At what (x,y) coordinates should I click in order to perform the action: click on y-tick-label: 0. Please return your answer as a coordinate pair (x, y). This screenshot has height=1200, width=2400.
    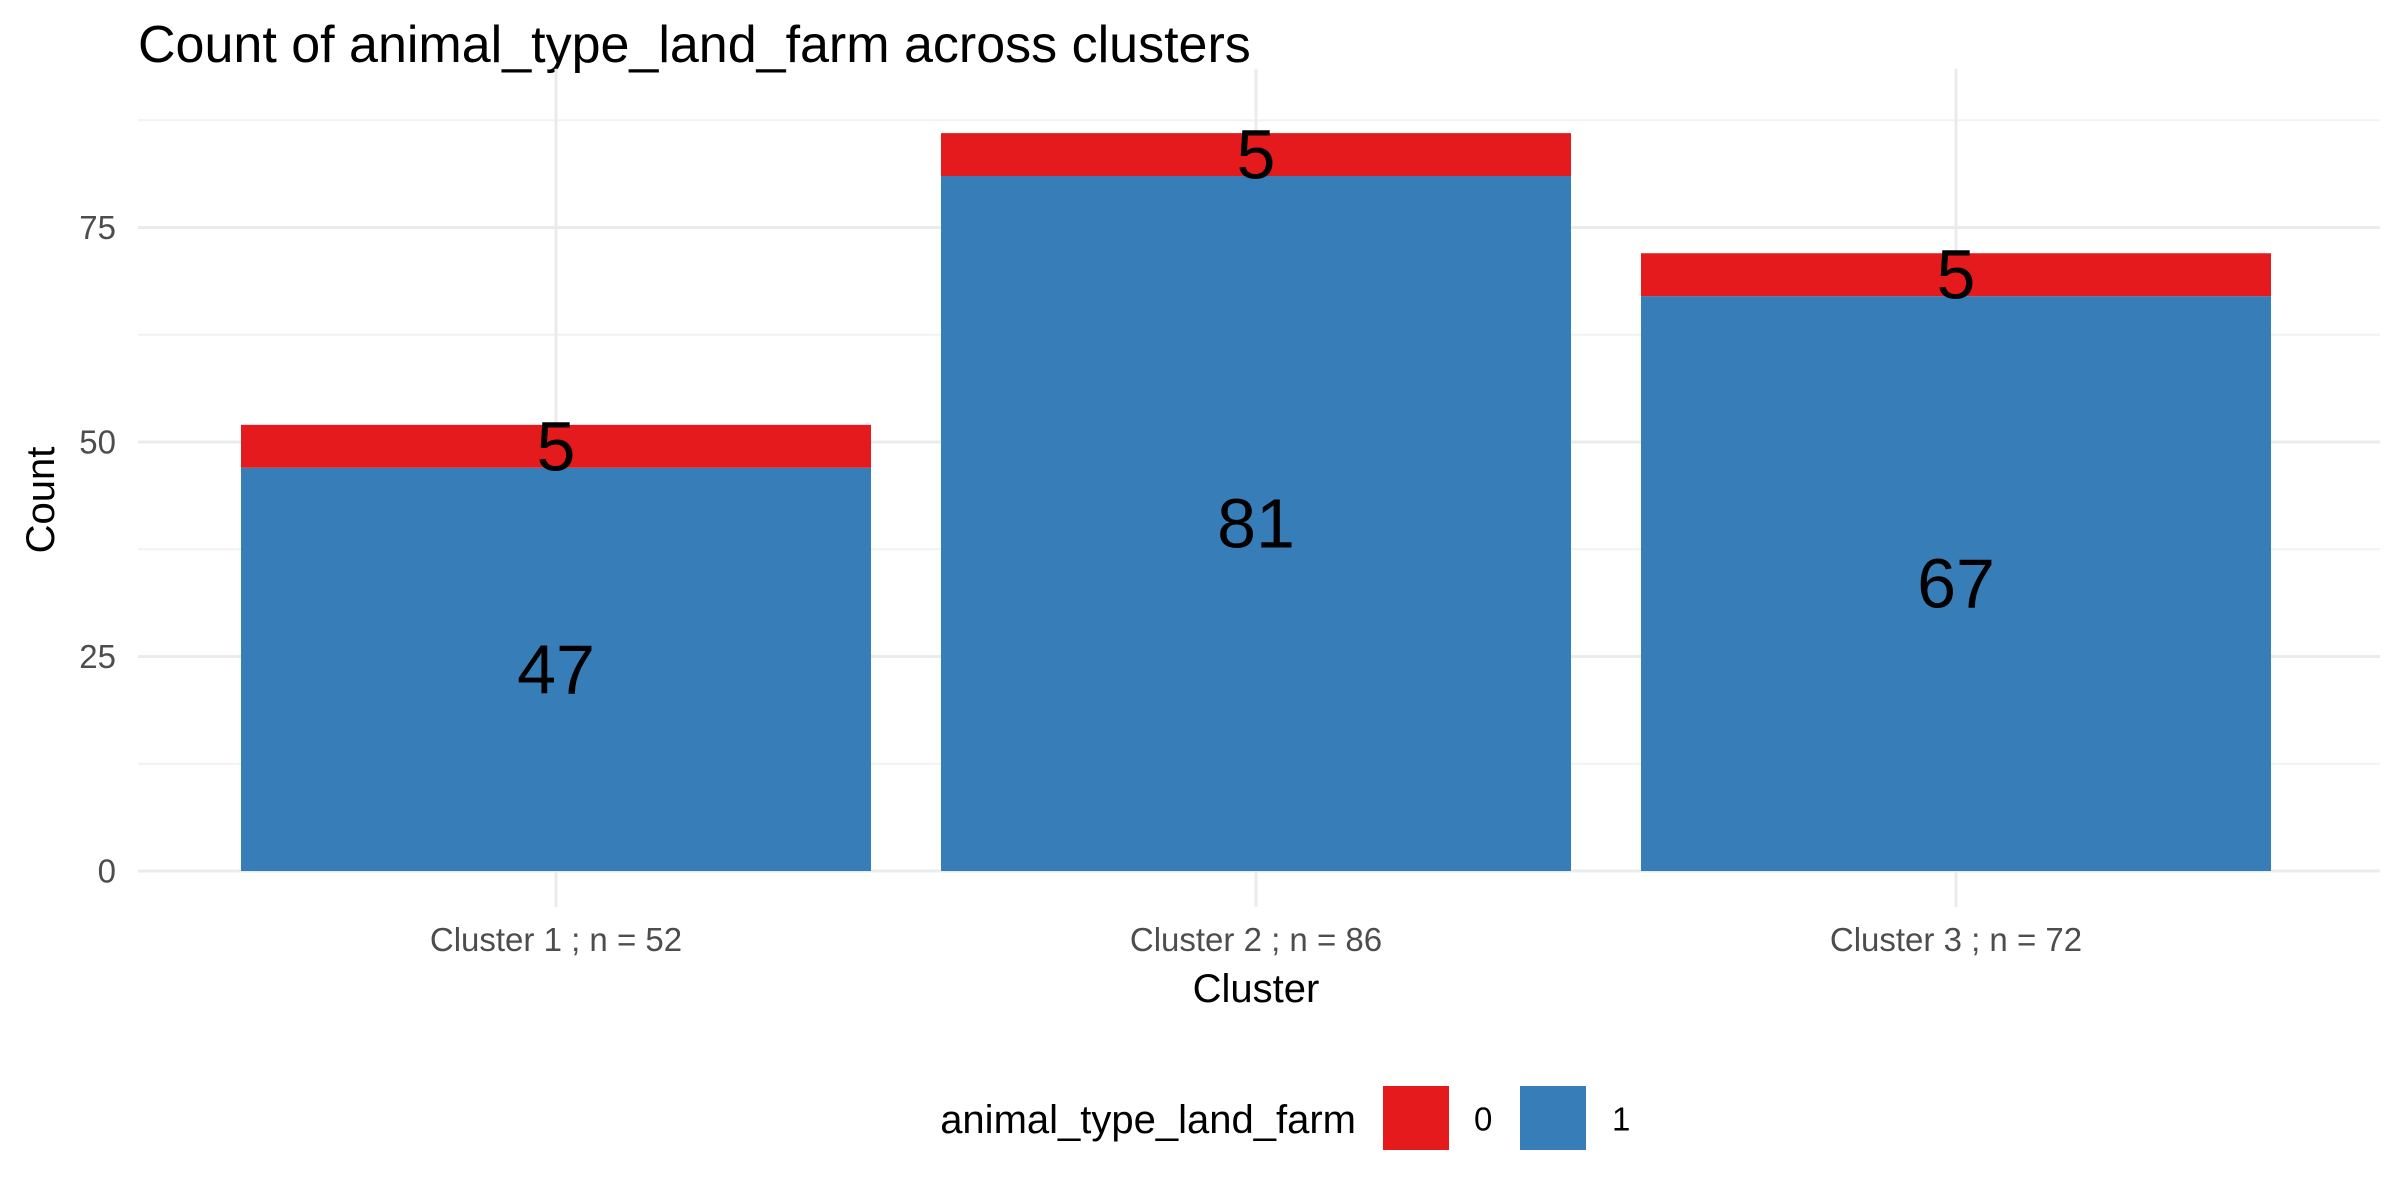
    Looking at the image, I should click on (107, 871).